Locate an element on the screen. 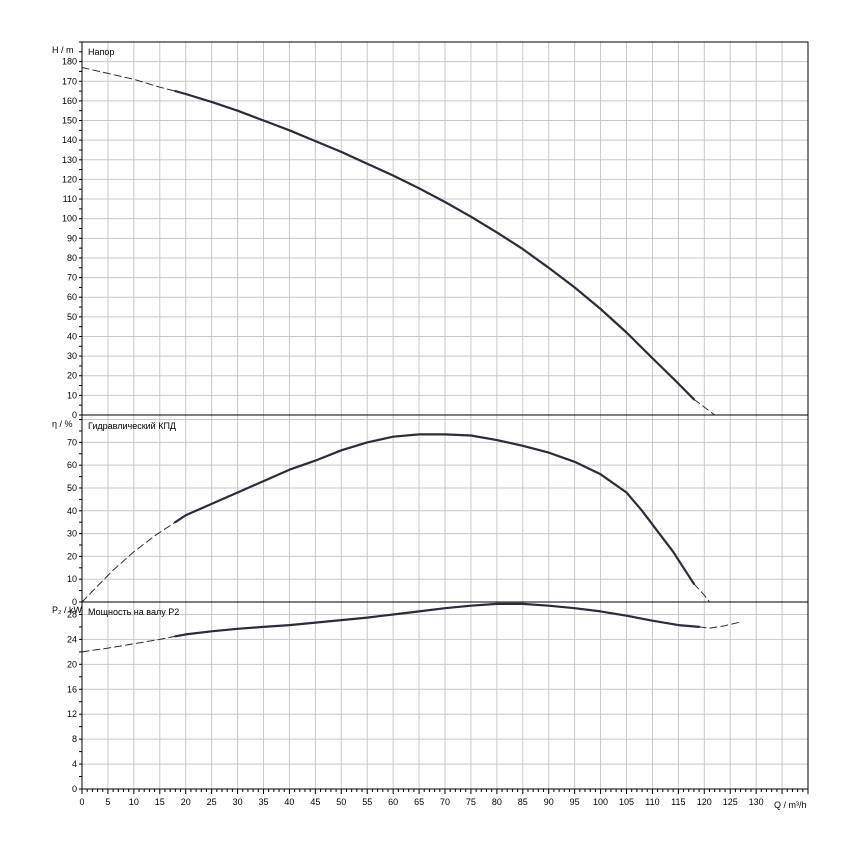 The width and height of the screenshot is (850, 850). power-axis-label: P₂ / kW is located at coordinates (67, 610).